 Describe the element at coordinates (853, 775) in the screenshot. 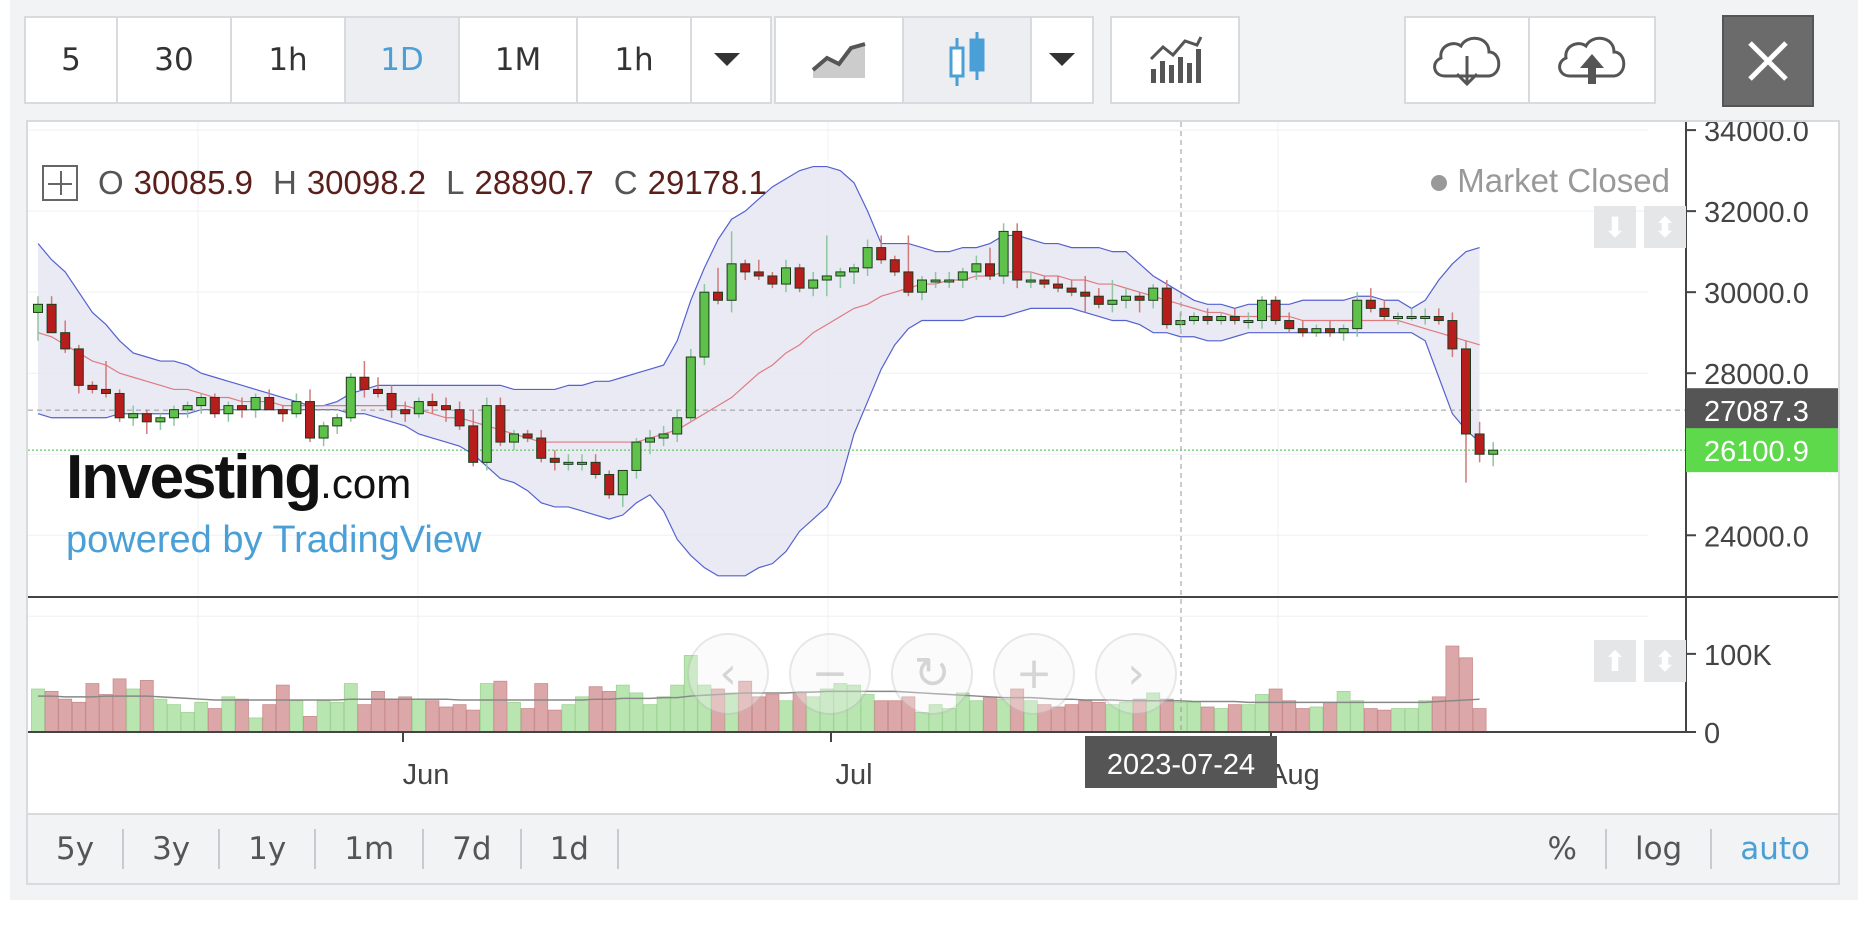

I see `time-tick-label: Jul` at that location.